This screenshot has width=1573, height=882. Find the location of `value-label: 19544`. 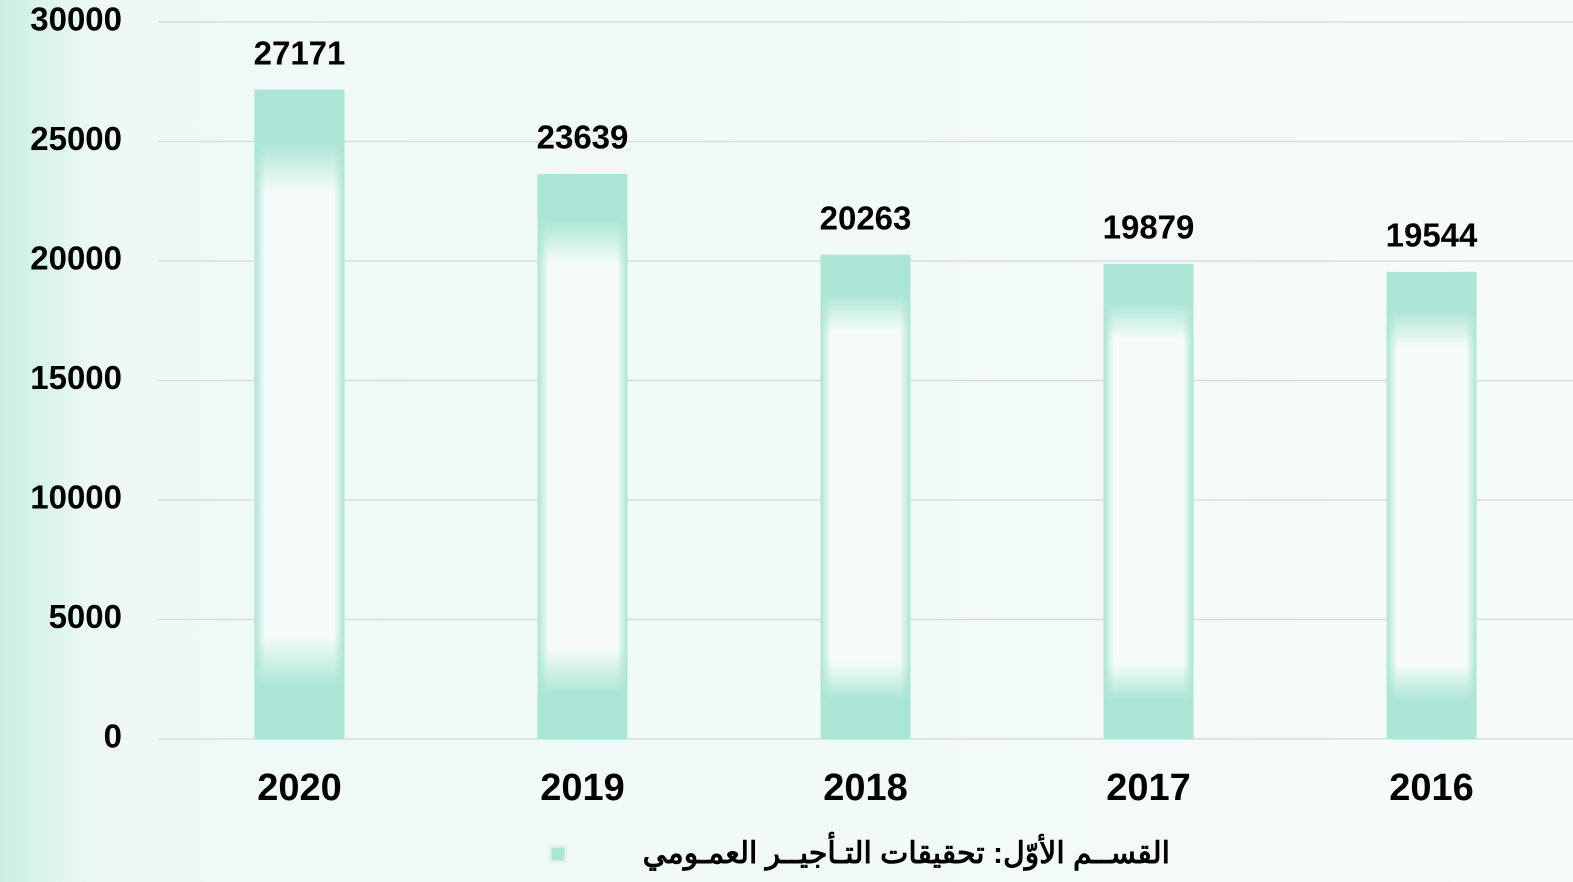

value-label: 19544 is located at coordinates (1432, 235).